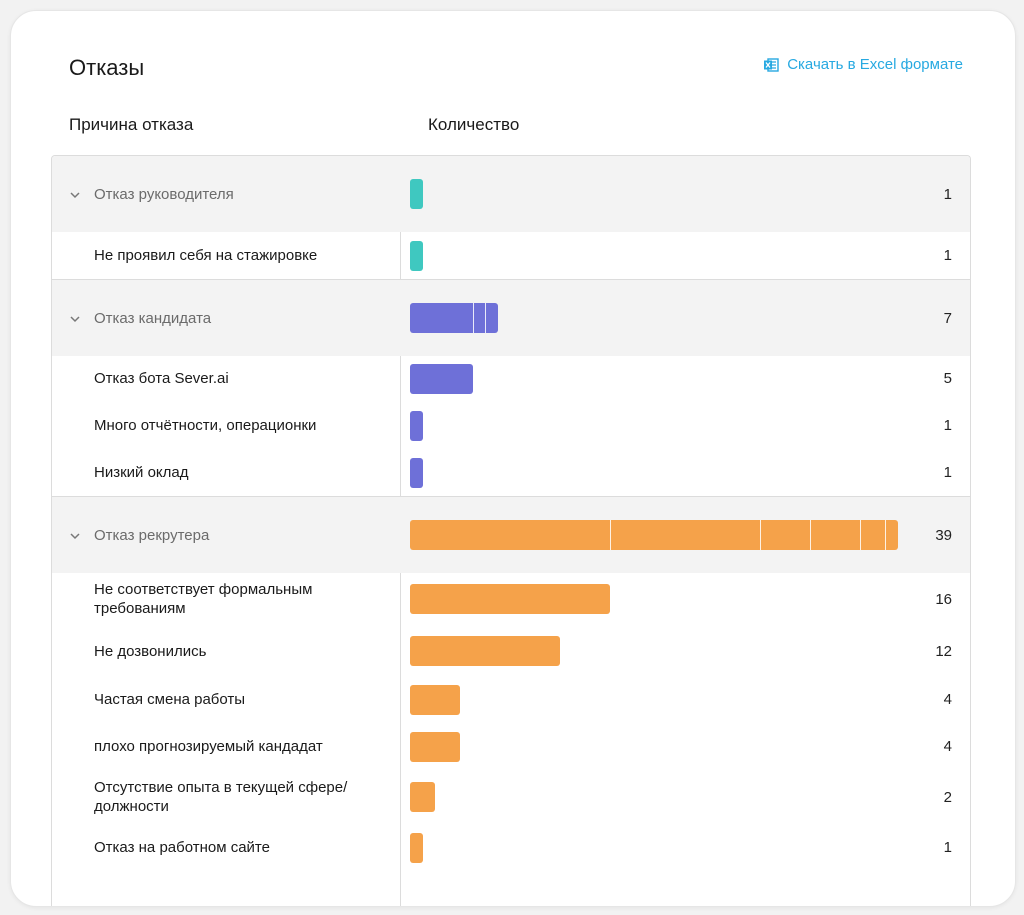  What do you see at coordinates (150, 651) in the screenshot?
I see `reason-label: Не дозвонились` at bounding box center [150, 651].